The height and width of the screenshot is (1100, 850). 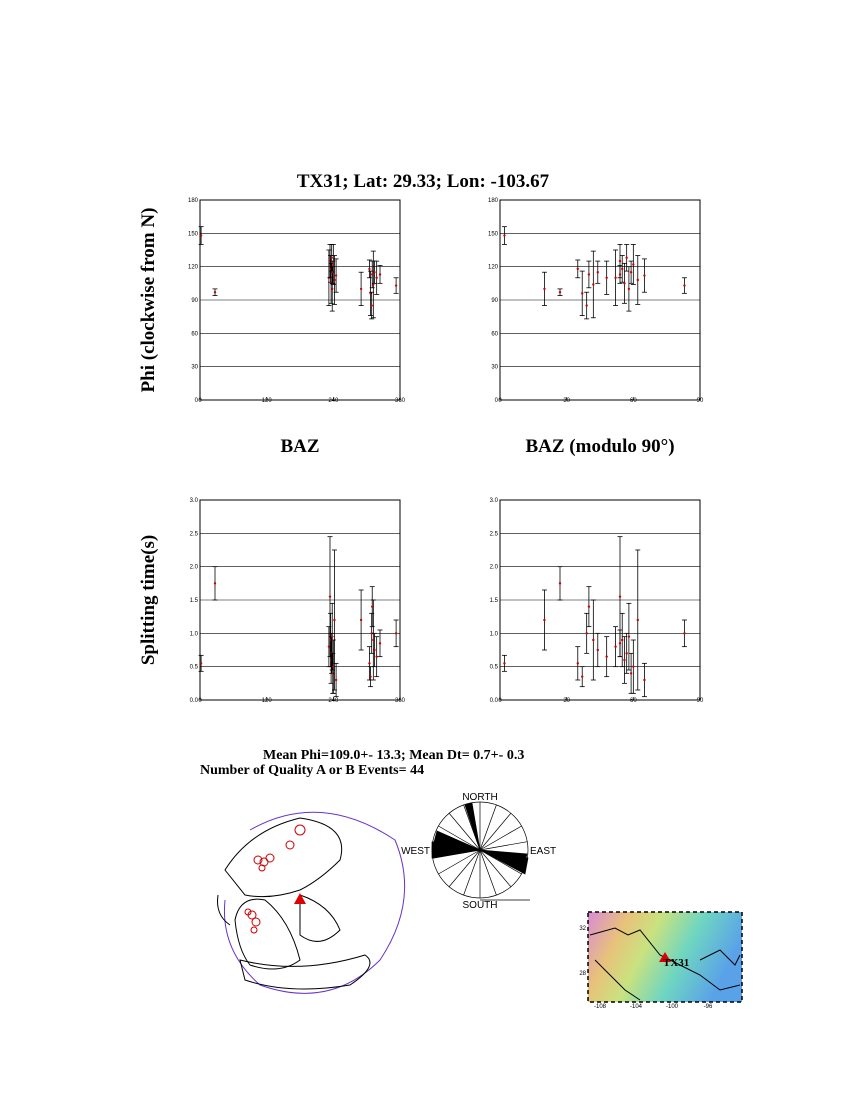 I want to click on y-tick-label: 2.5, so click(x=494, y=534).